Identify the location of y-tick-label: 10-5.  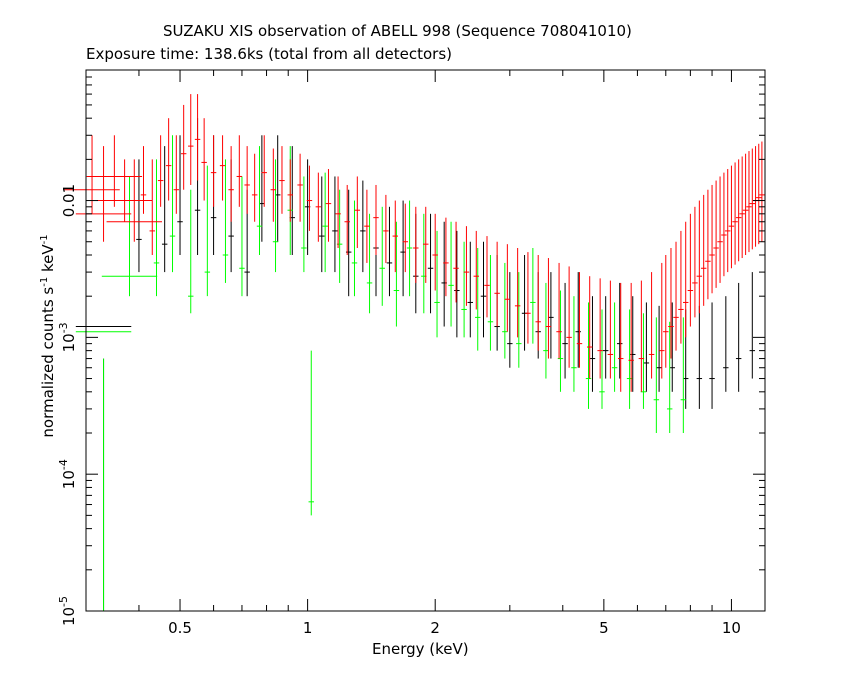
(67, 611).